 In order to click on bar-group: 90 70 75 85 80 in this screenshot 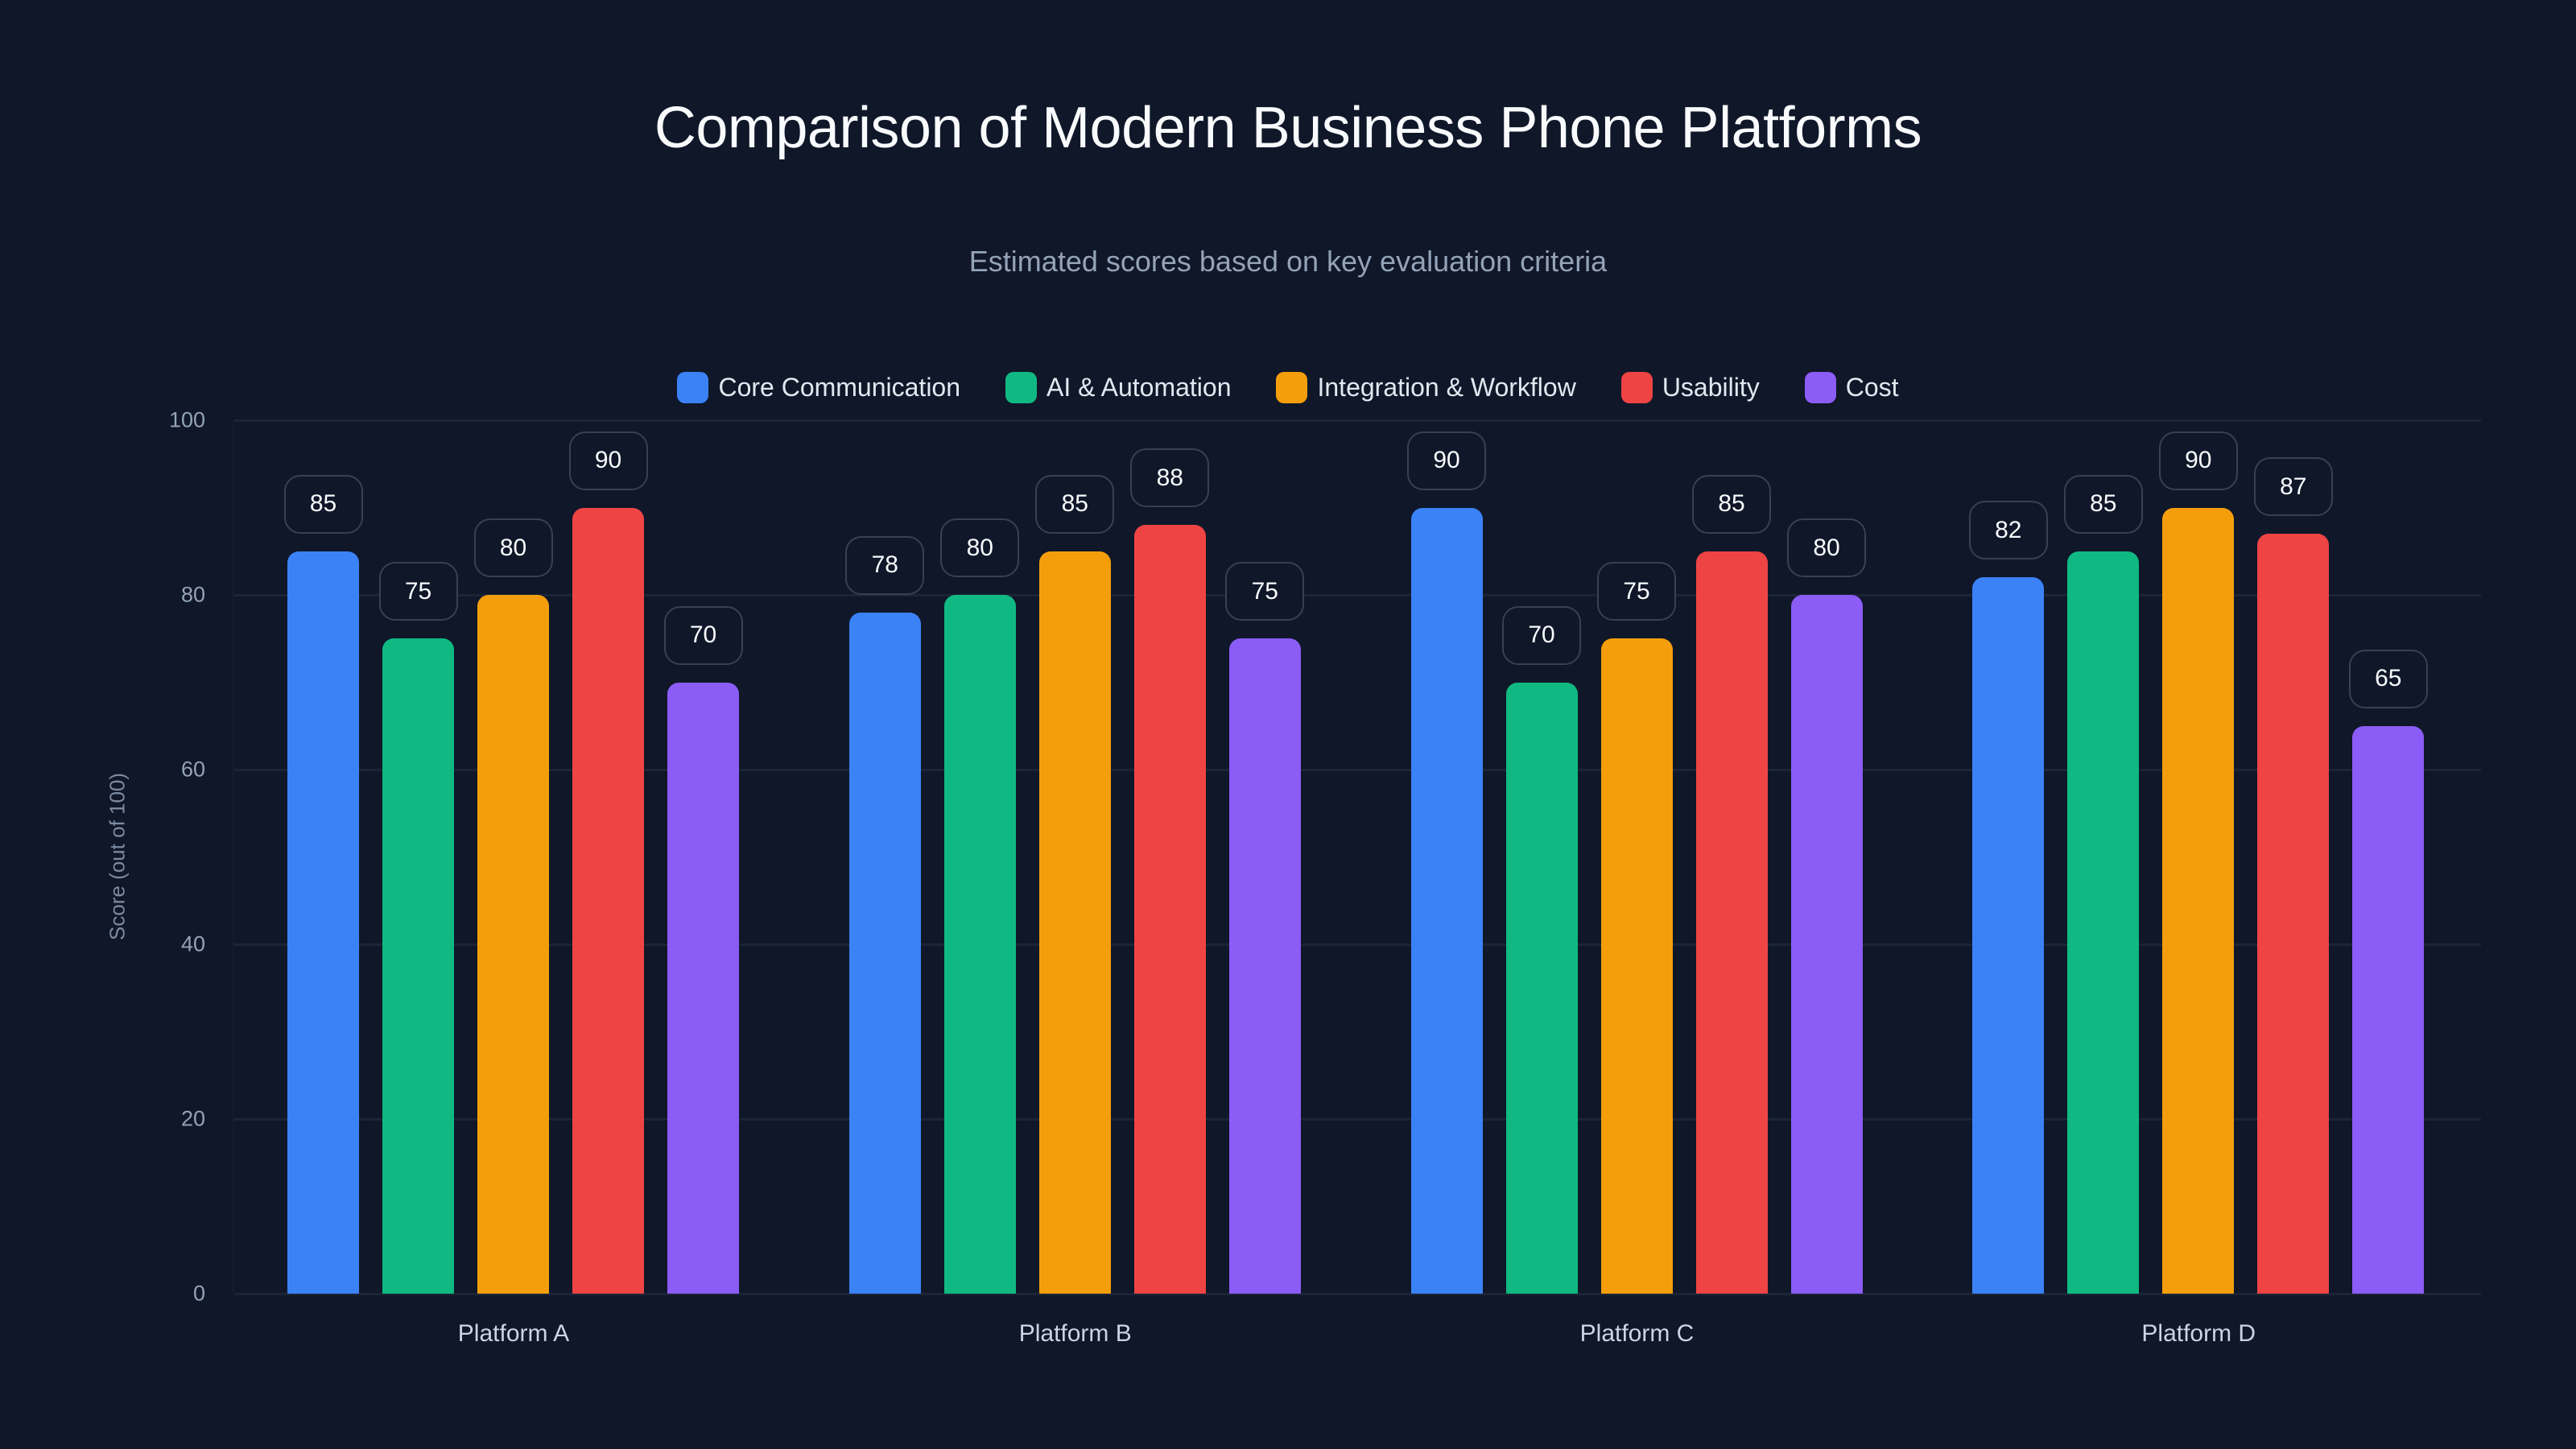, I will do `click(1639, 857)`.